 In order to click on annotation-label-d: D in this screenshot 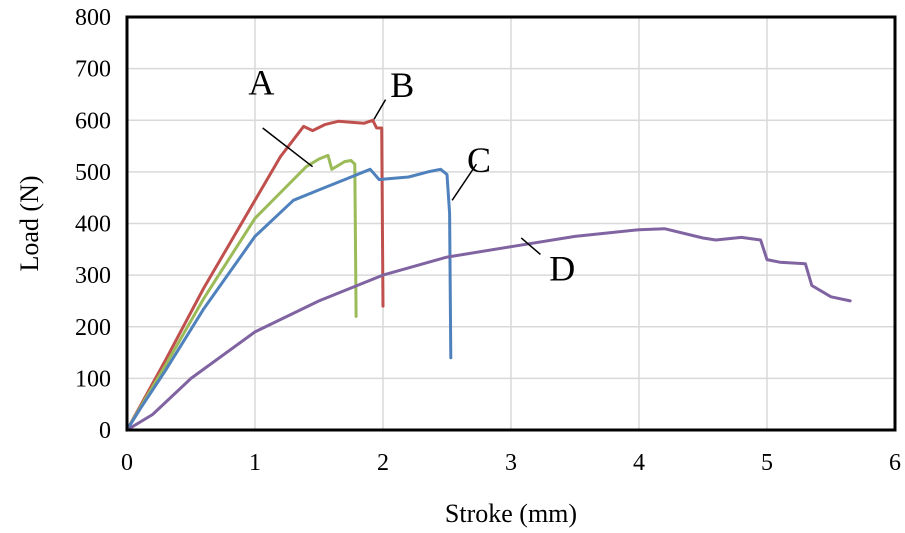, I will do `click(562, 268)`.